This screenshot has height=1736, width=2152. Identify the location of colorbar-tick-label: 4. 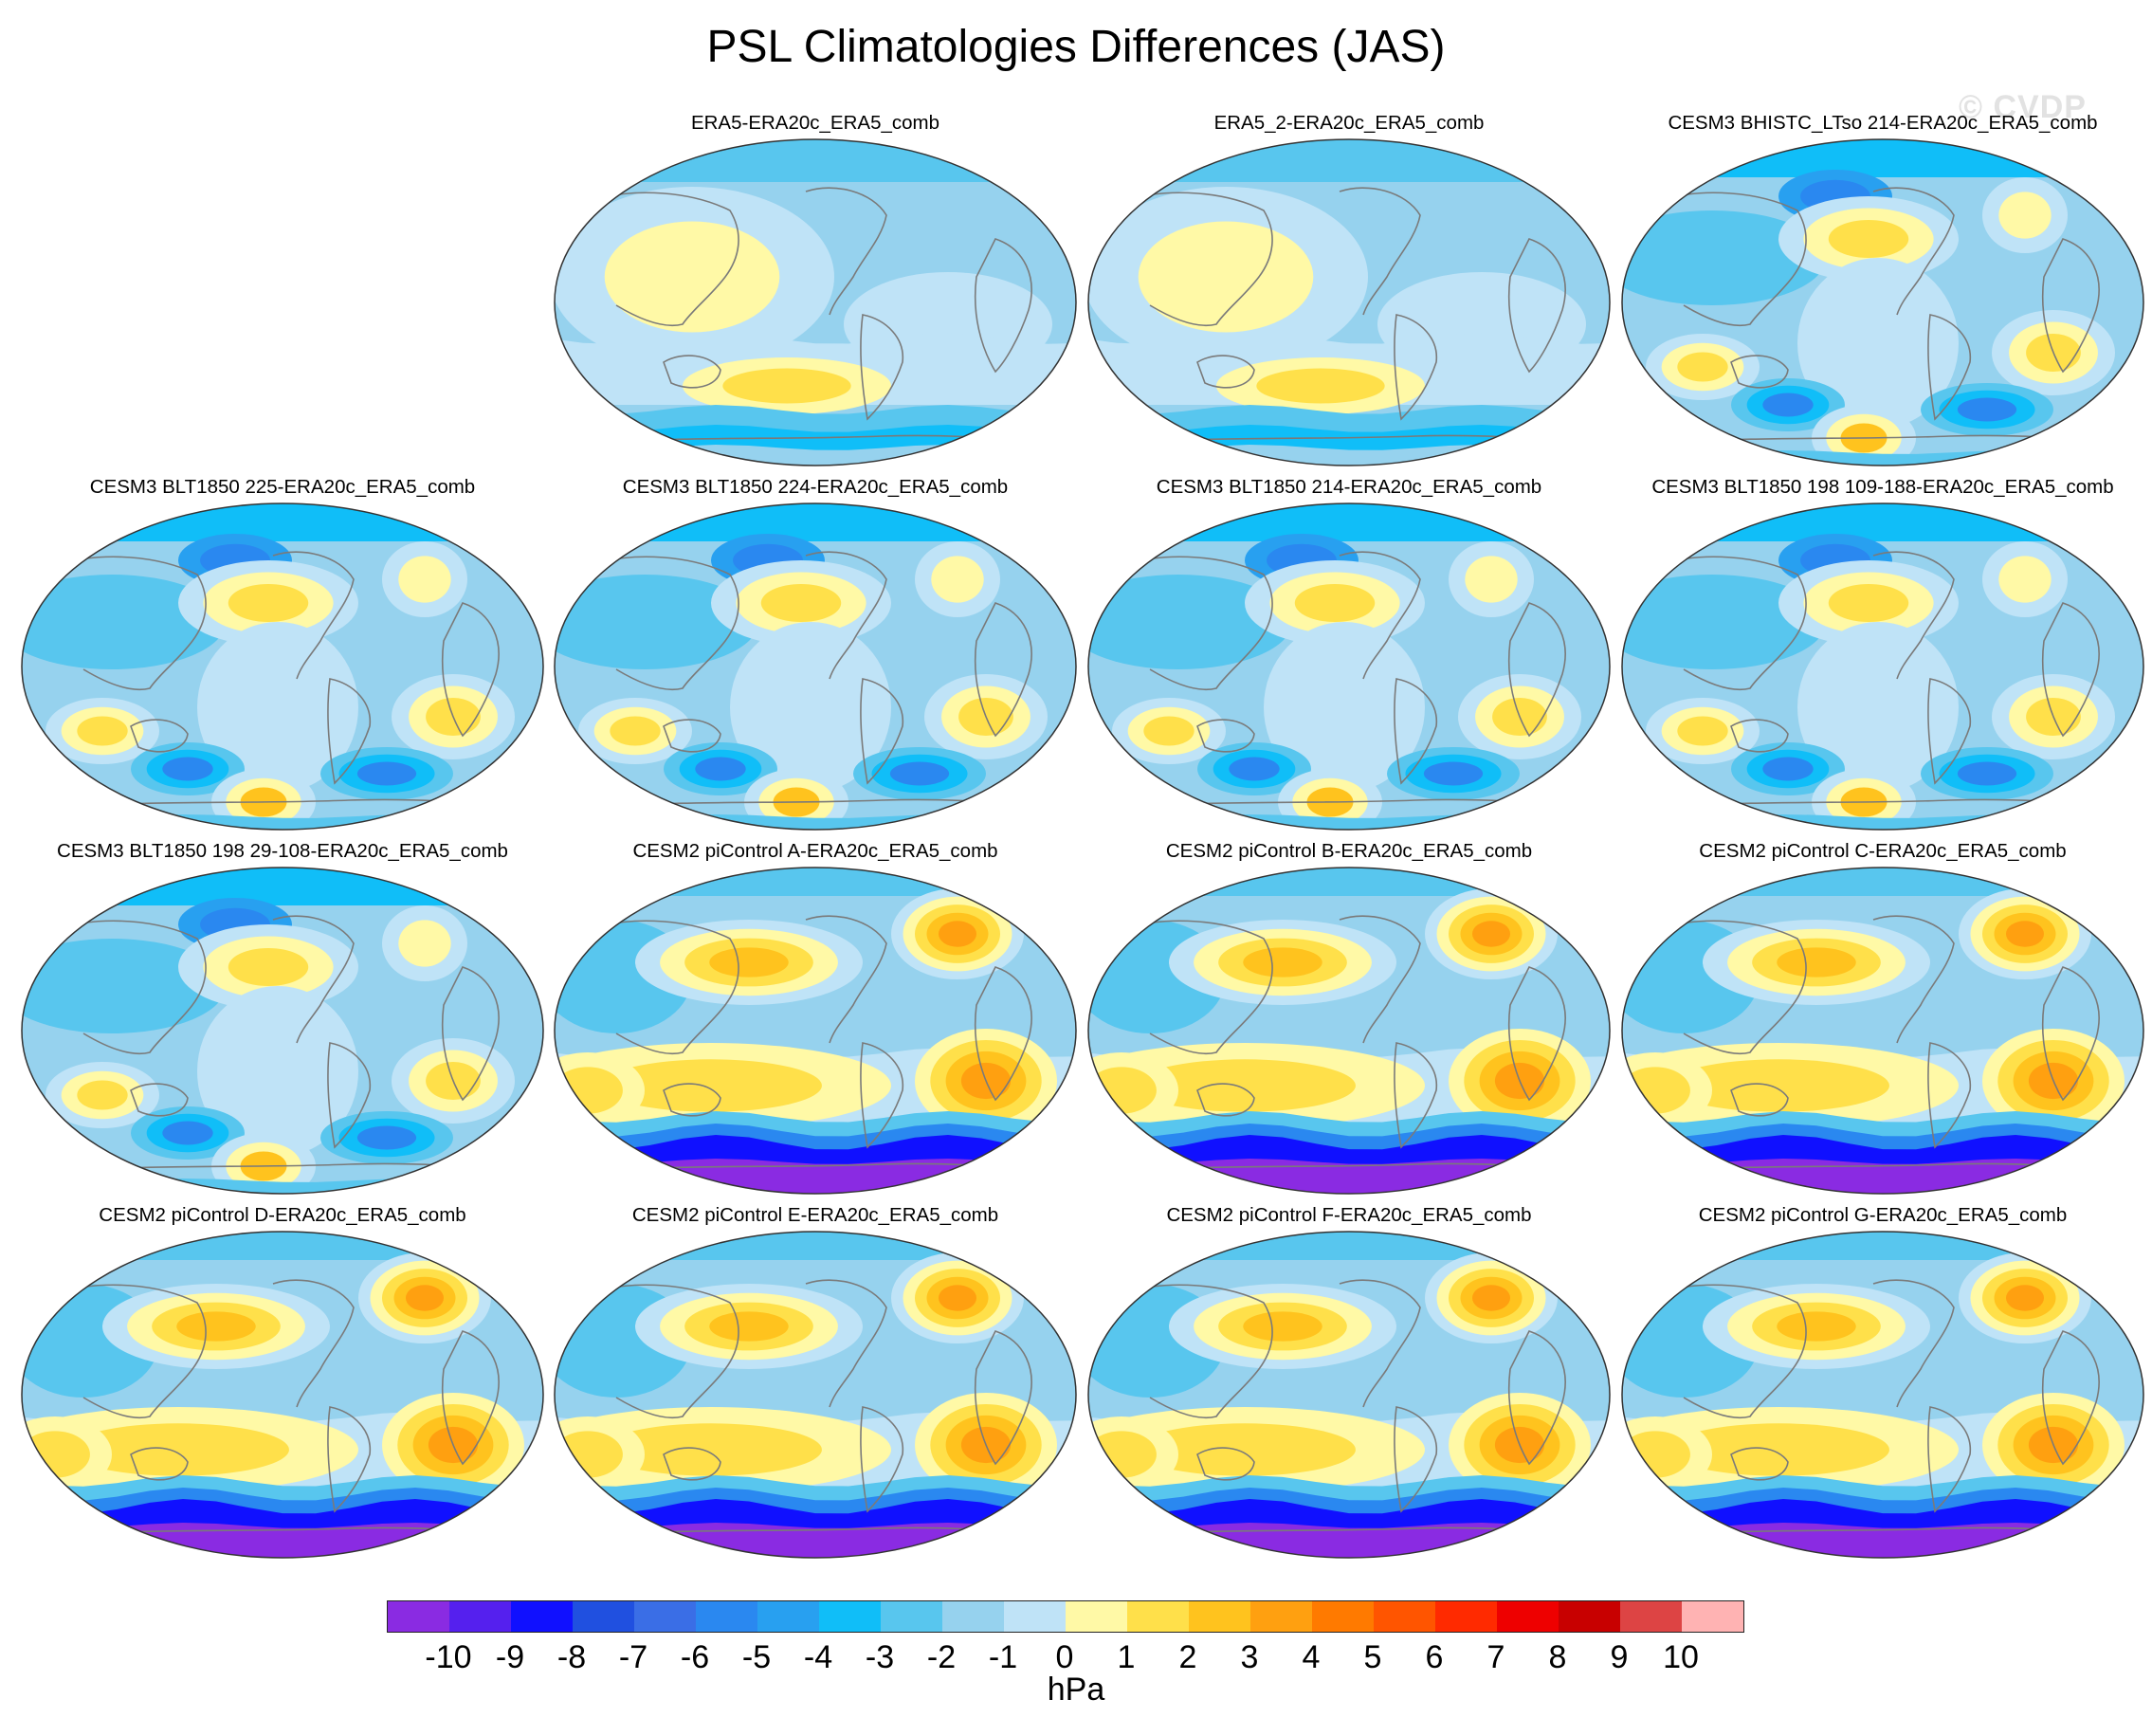
(1311, 1657).